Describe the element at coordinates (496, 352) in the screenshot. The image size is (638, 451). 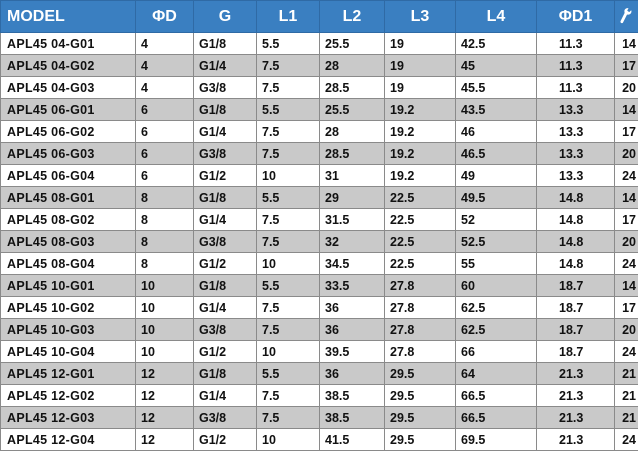
I see `l4-cell: 66` at that location.